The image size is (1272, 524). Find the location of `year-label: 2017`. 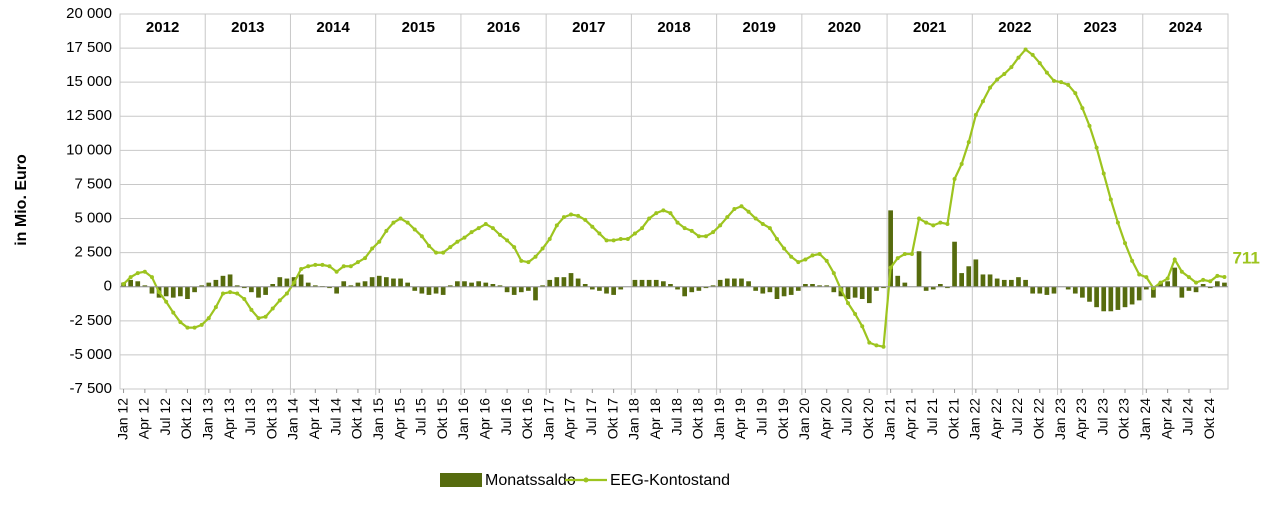

year-label: 2017 is located at coordinates (588, 27).